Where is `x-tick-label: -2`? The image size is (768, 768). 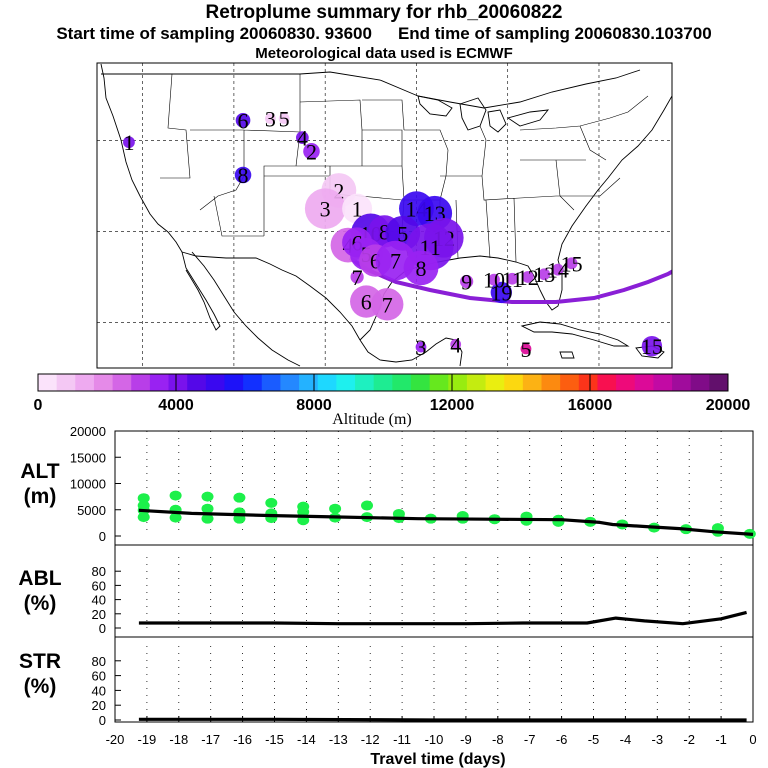
x-tick-label: -2 is located at coordinates (689, 739).